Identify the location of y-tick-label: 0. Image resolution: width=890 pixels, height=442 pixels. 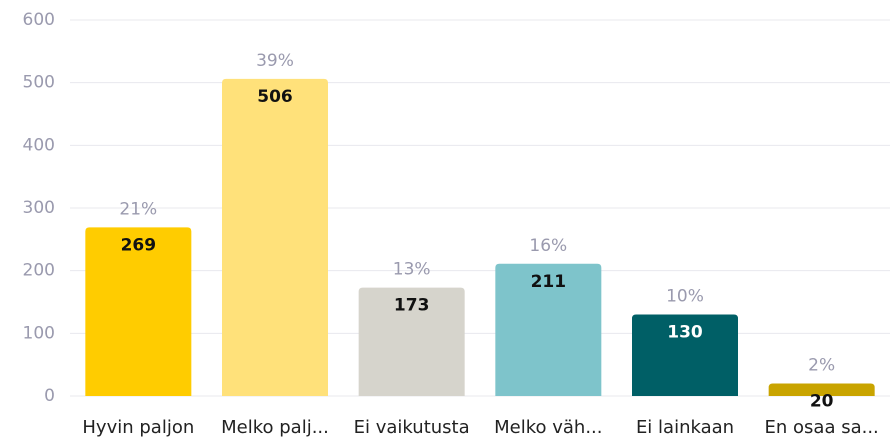
(49, 396).